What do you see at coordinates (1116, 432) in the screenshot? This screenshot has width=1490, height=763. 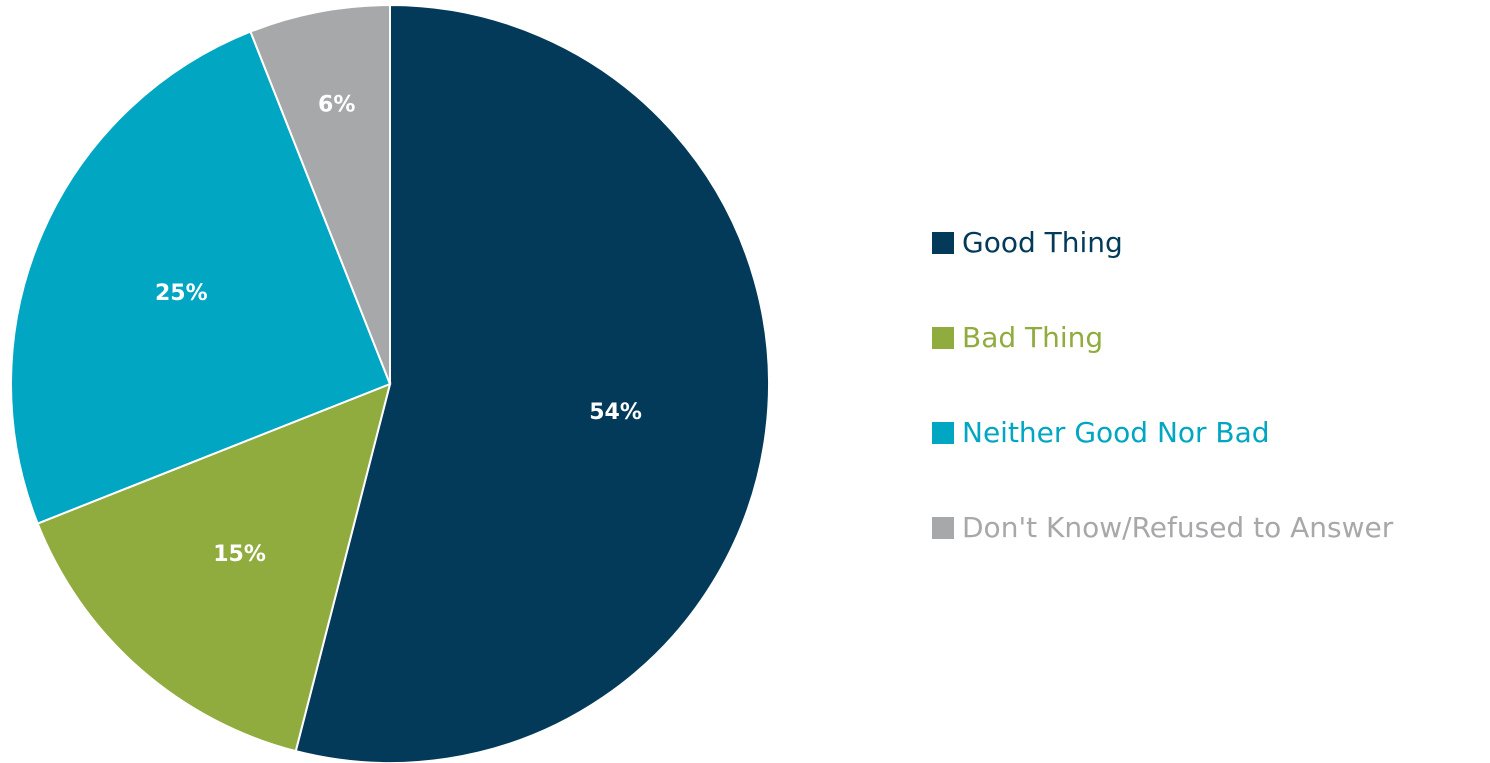 I see `legend-label: Neither Good Nor Bad` at bounding box center [1116, 432].